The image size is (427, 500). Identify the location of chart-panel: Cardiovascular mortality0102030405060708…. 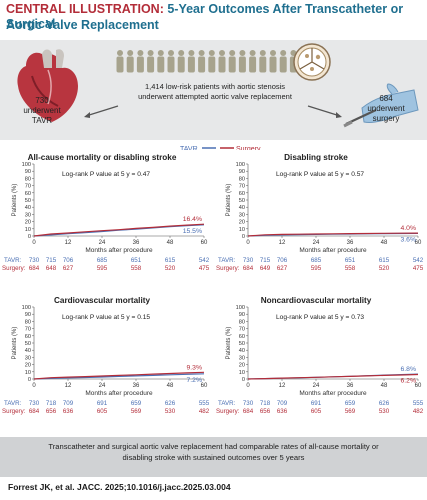
(106, 364).